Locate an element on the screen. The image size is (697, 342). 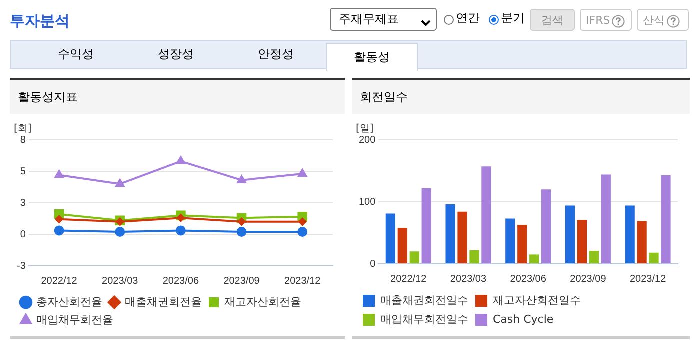
y-axis-title: [일] is located at coordinates (365, 129).